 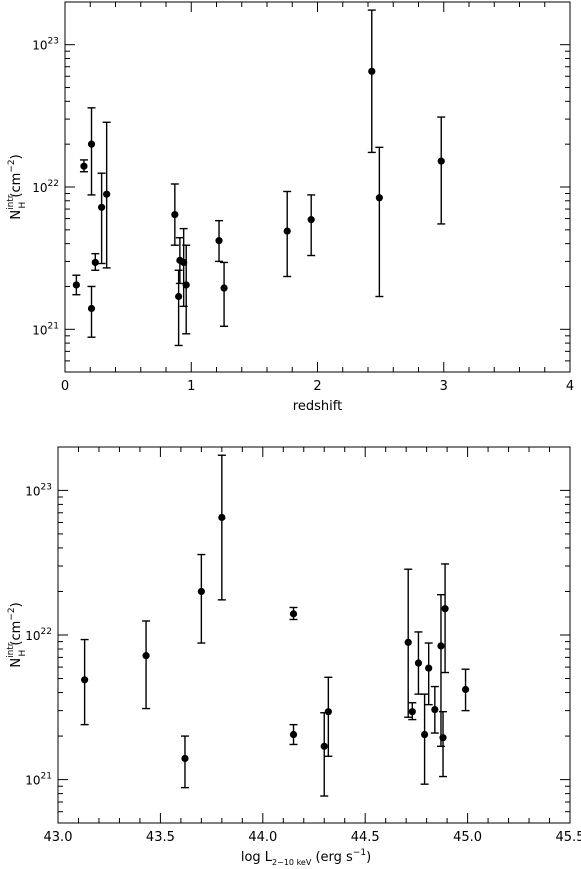 What do you see at coordinates (317, 386) in the screenshot?
I see `x-tick-label: 2` at bounding box center [317, 386].